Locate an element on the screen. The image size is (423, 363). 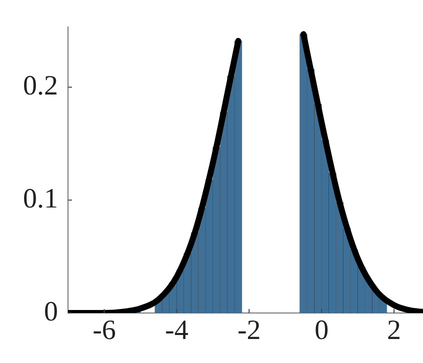
y-tick-label: 0 is located at coordinates (51, 312).